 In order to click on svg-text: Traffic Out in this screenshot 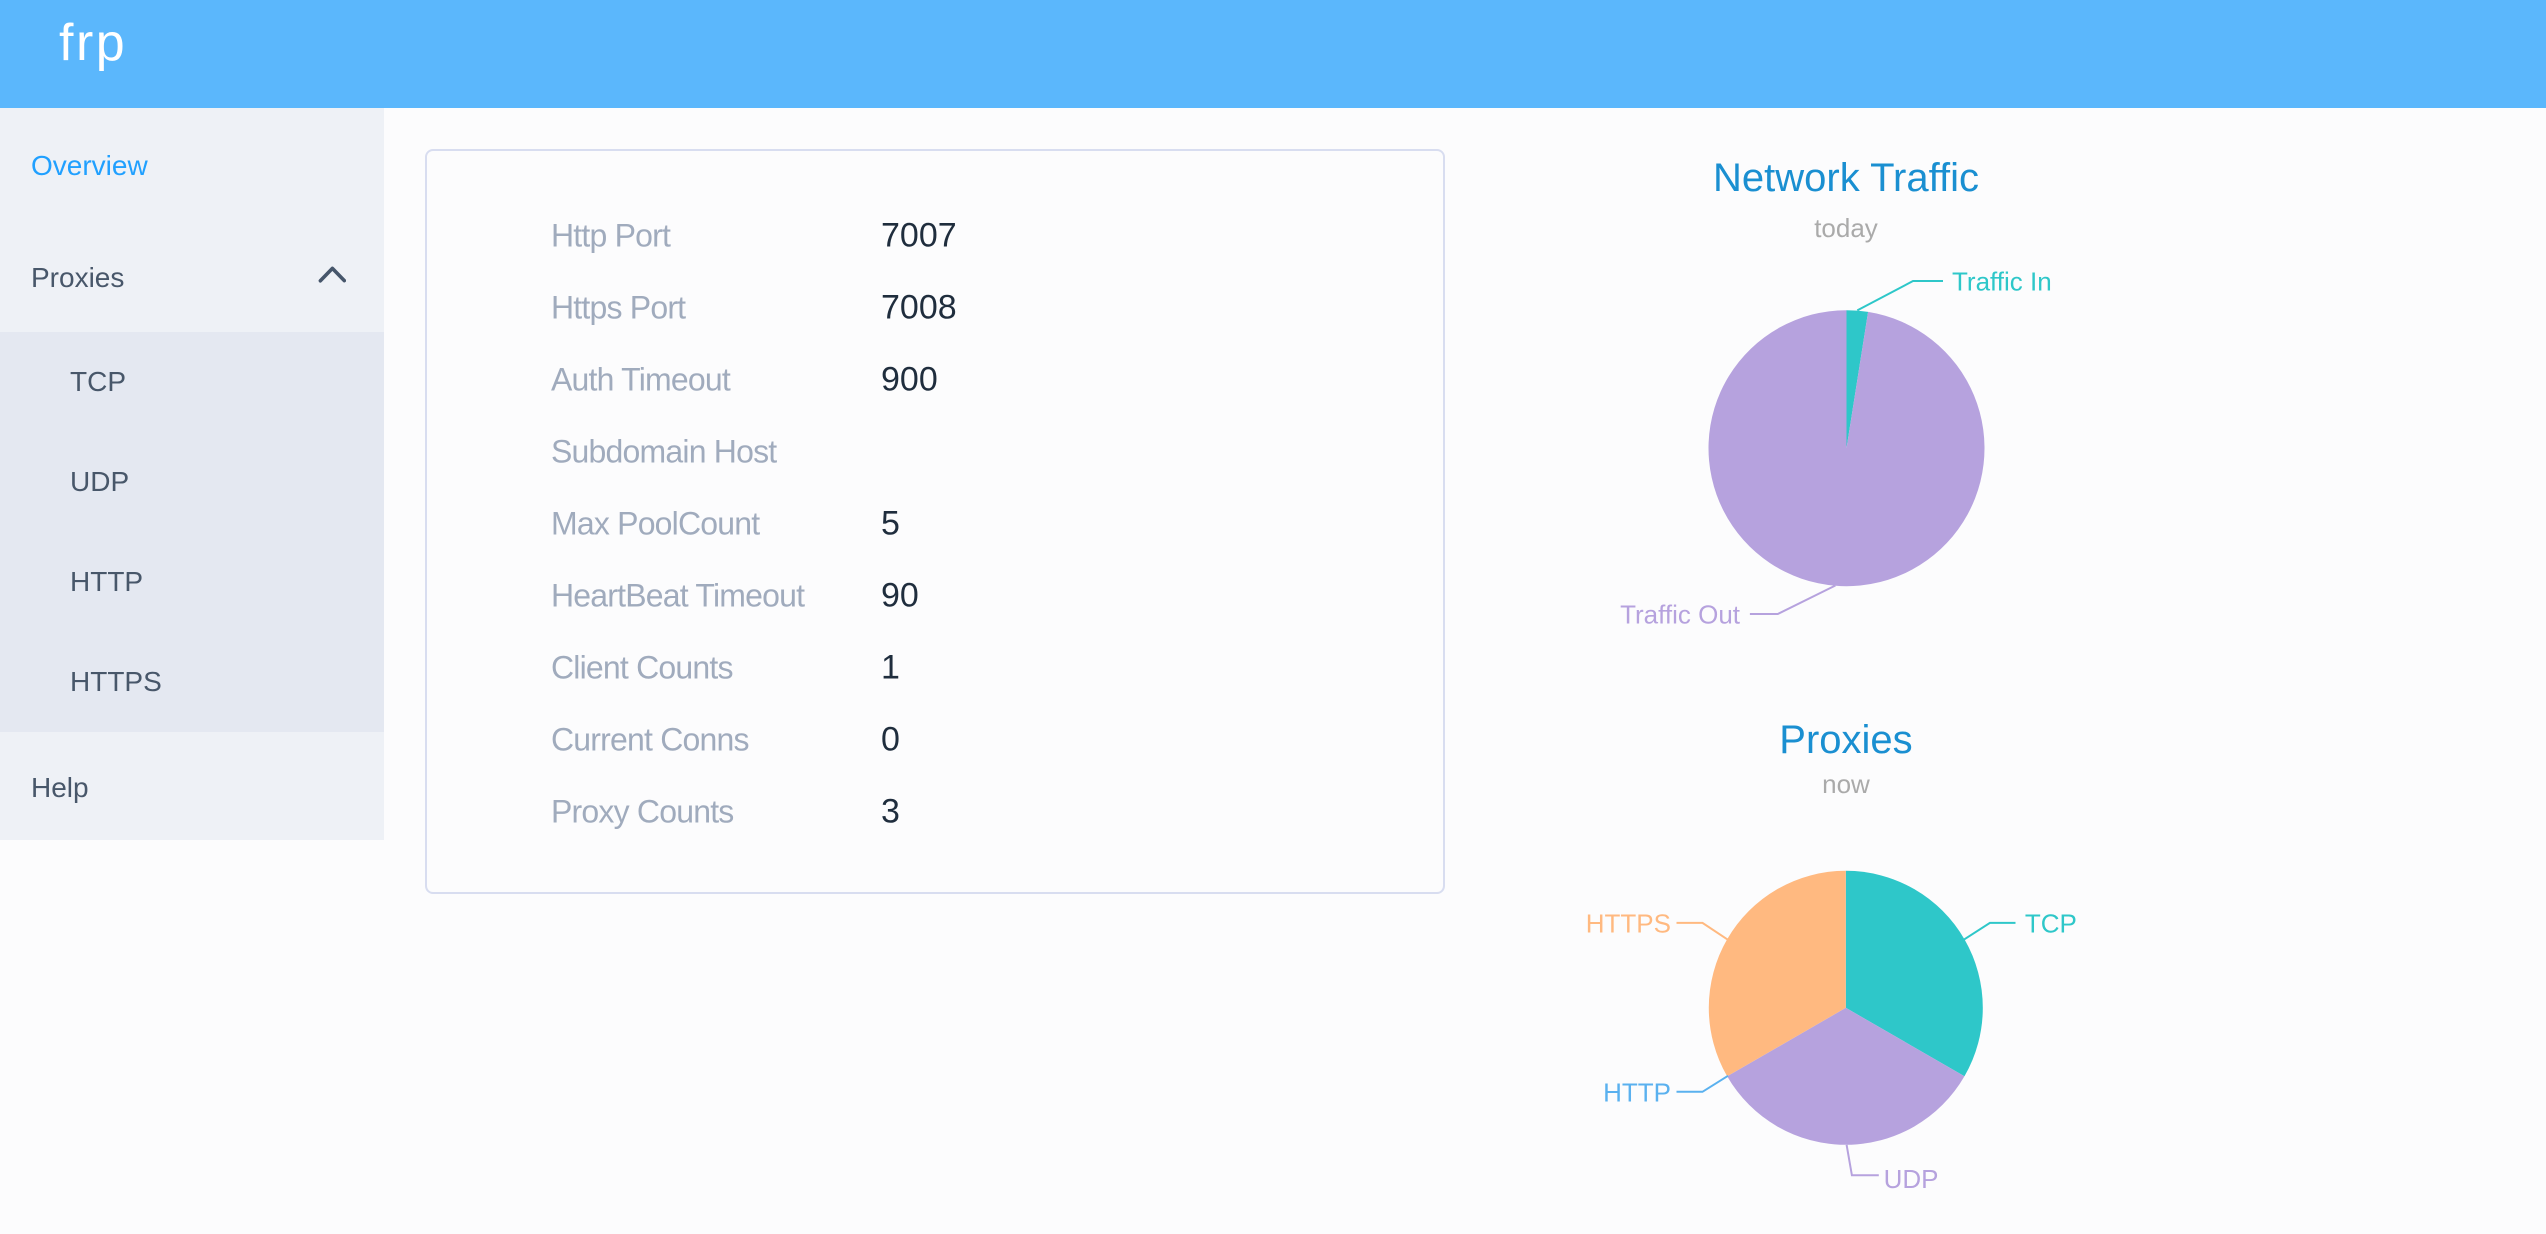, I will do `click(1680, 615)`.